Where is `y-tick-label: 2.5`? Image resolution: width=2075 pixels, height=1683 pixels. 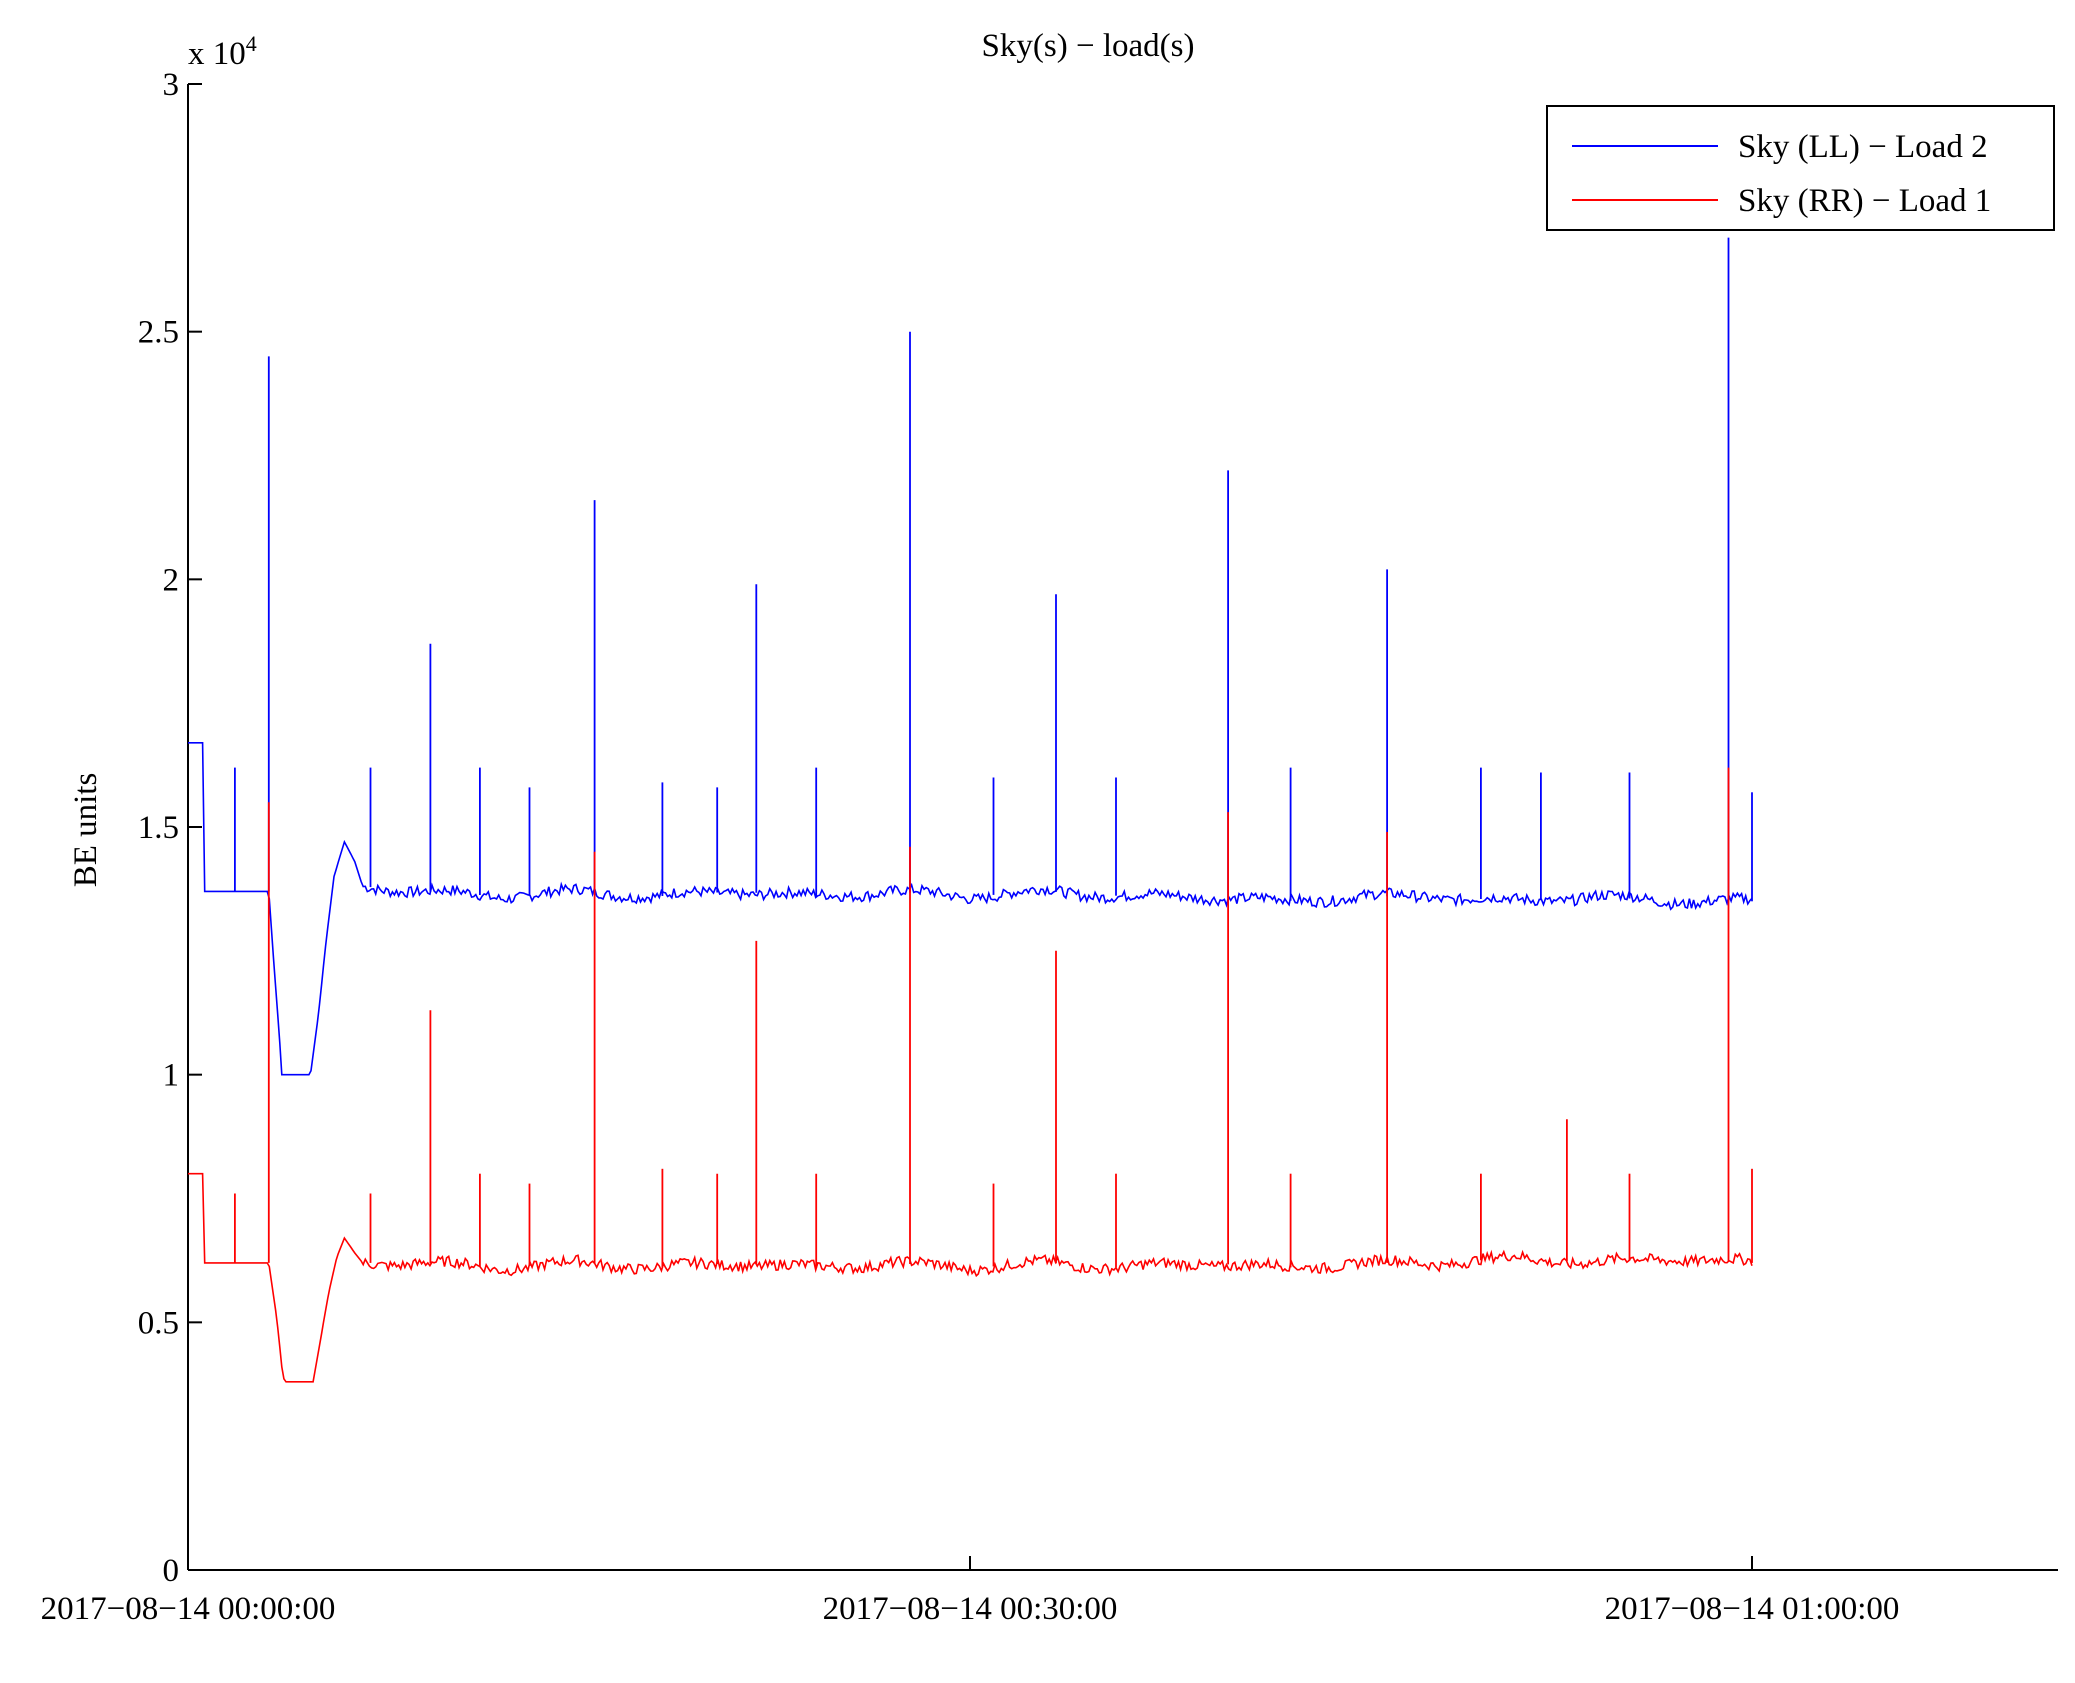 y-tick-label: 2.5 is located at coordinates (158, 333).